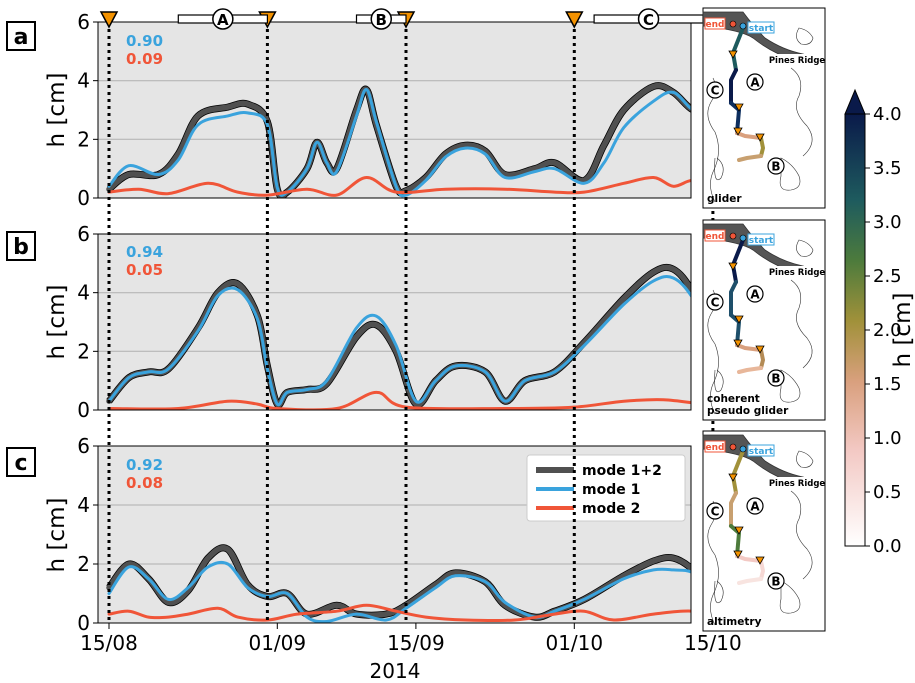 The height and width of the screenshot is (683, 915). What do you see at coordinates (399, 143) in the screenshot?
I see `panel-a-series-mode1` at bounding box center [399, 143].